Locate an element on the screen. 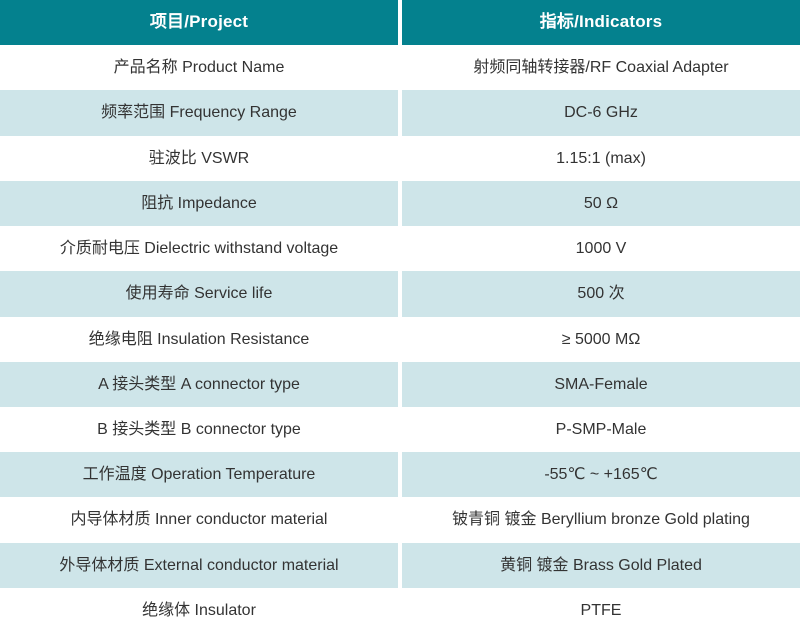 This screenshot has height=633, width=800. indicator-cell: 铍青铜 镀金 Beryllium bronze Gold plating is located at coordinates (601, 520).